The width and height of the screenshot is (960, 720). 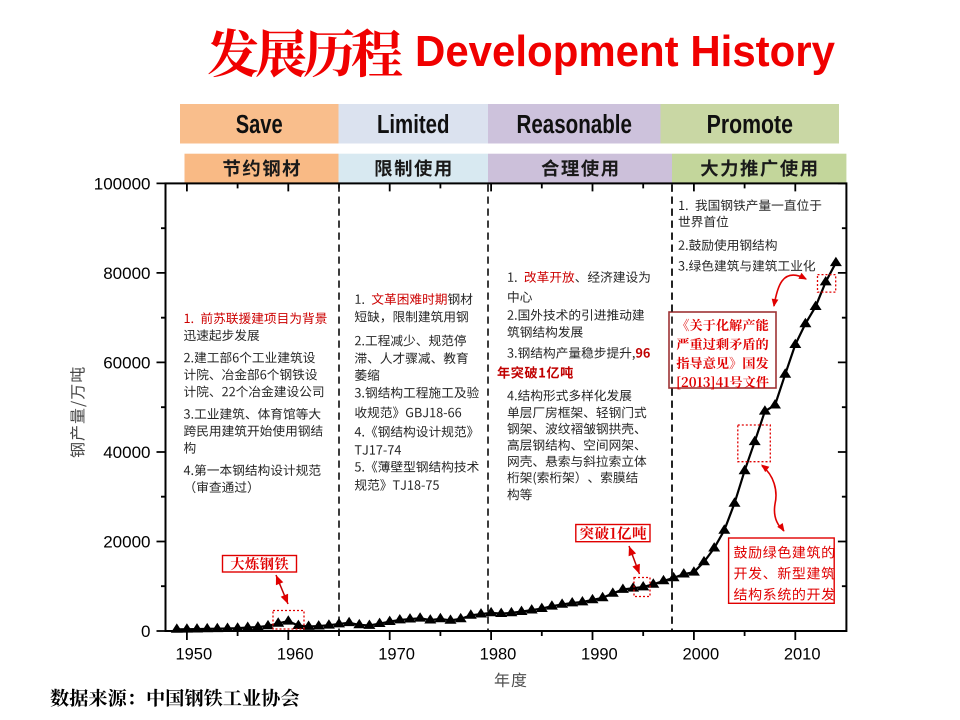 I want to click on svg-text: 80000, so click(x=126, y=273).